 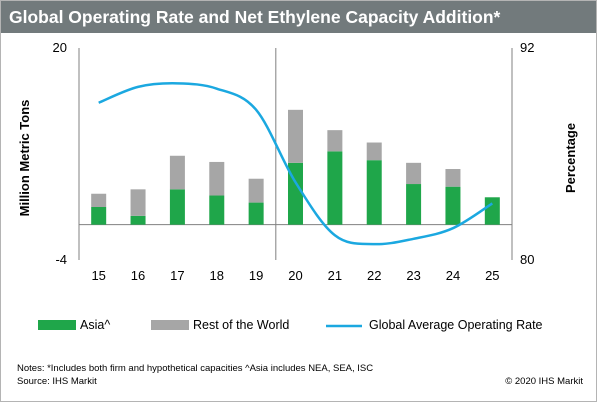 What do you see at coordinates (492, 275) in the screenshot?
I see `x-tick-label: 25` at bounding box center [492, 275].